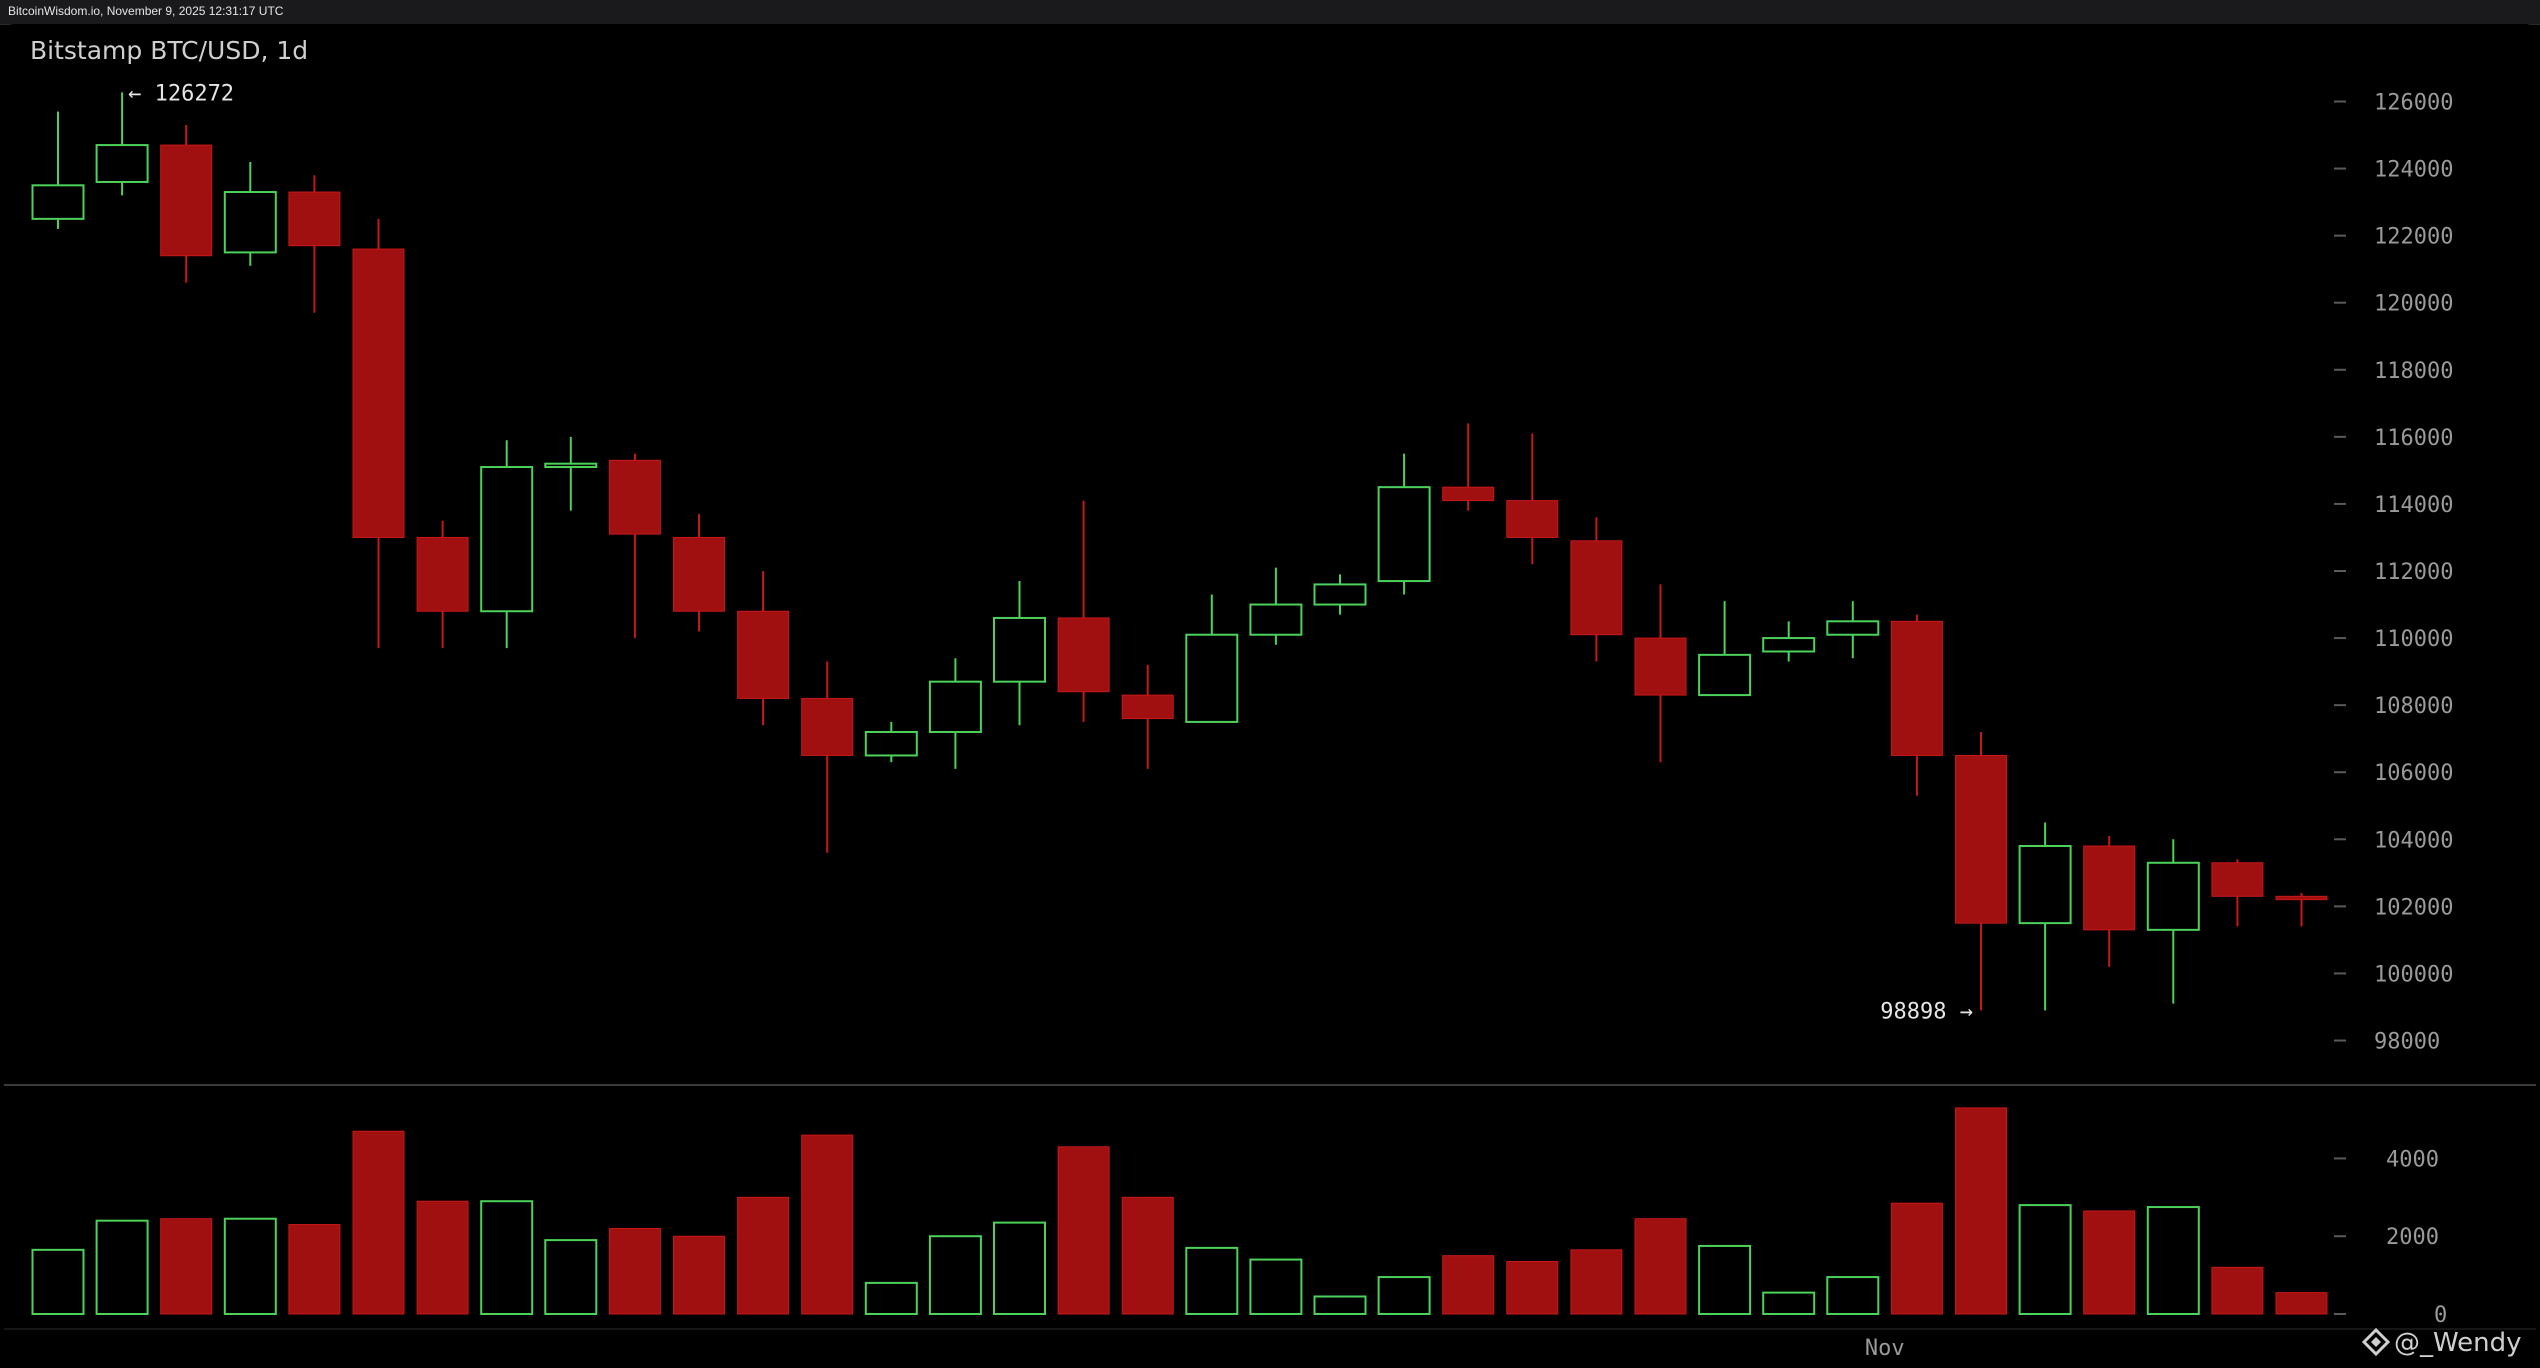 This screenshot has width=2540, height=1368. I want to click on volume-tick-label: 0, so click(2440, 1315).